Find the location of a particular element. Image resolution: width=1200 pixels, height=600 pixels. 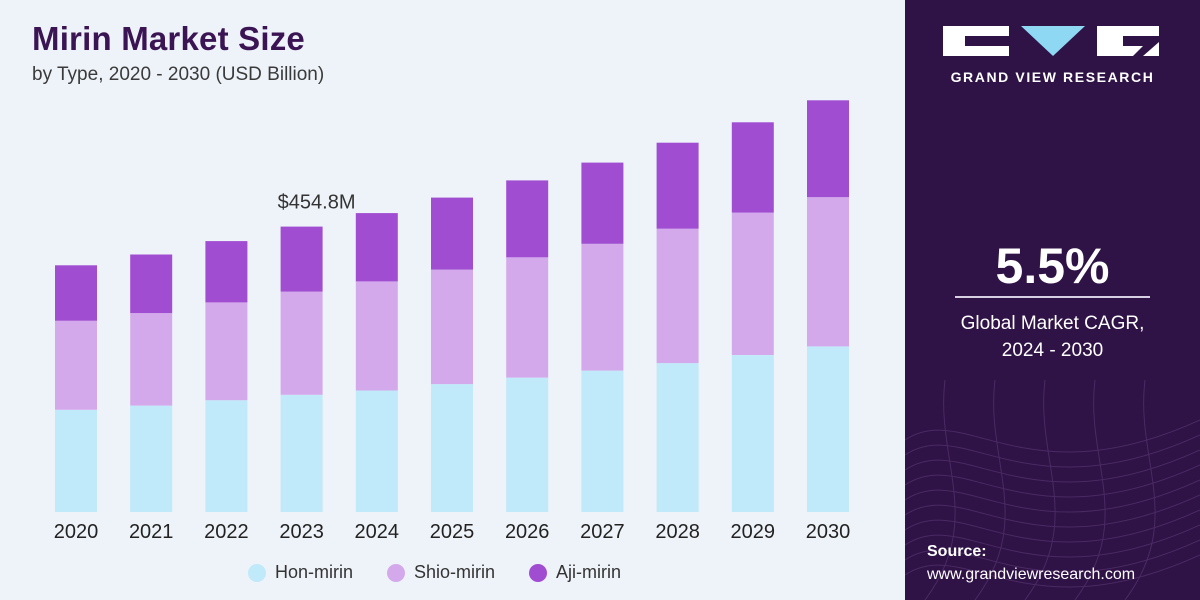

bar-hon-mirin-2022 is located at coordinates (226, 456).